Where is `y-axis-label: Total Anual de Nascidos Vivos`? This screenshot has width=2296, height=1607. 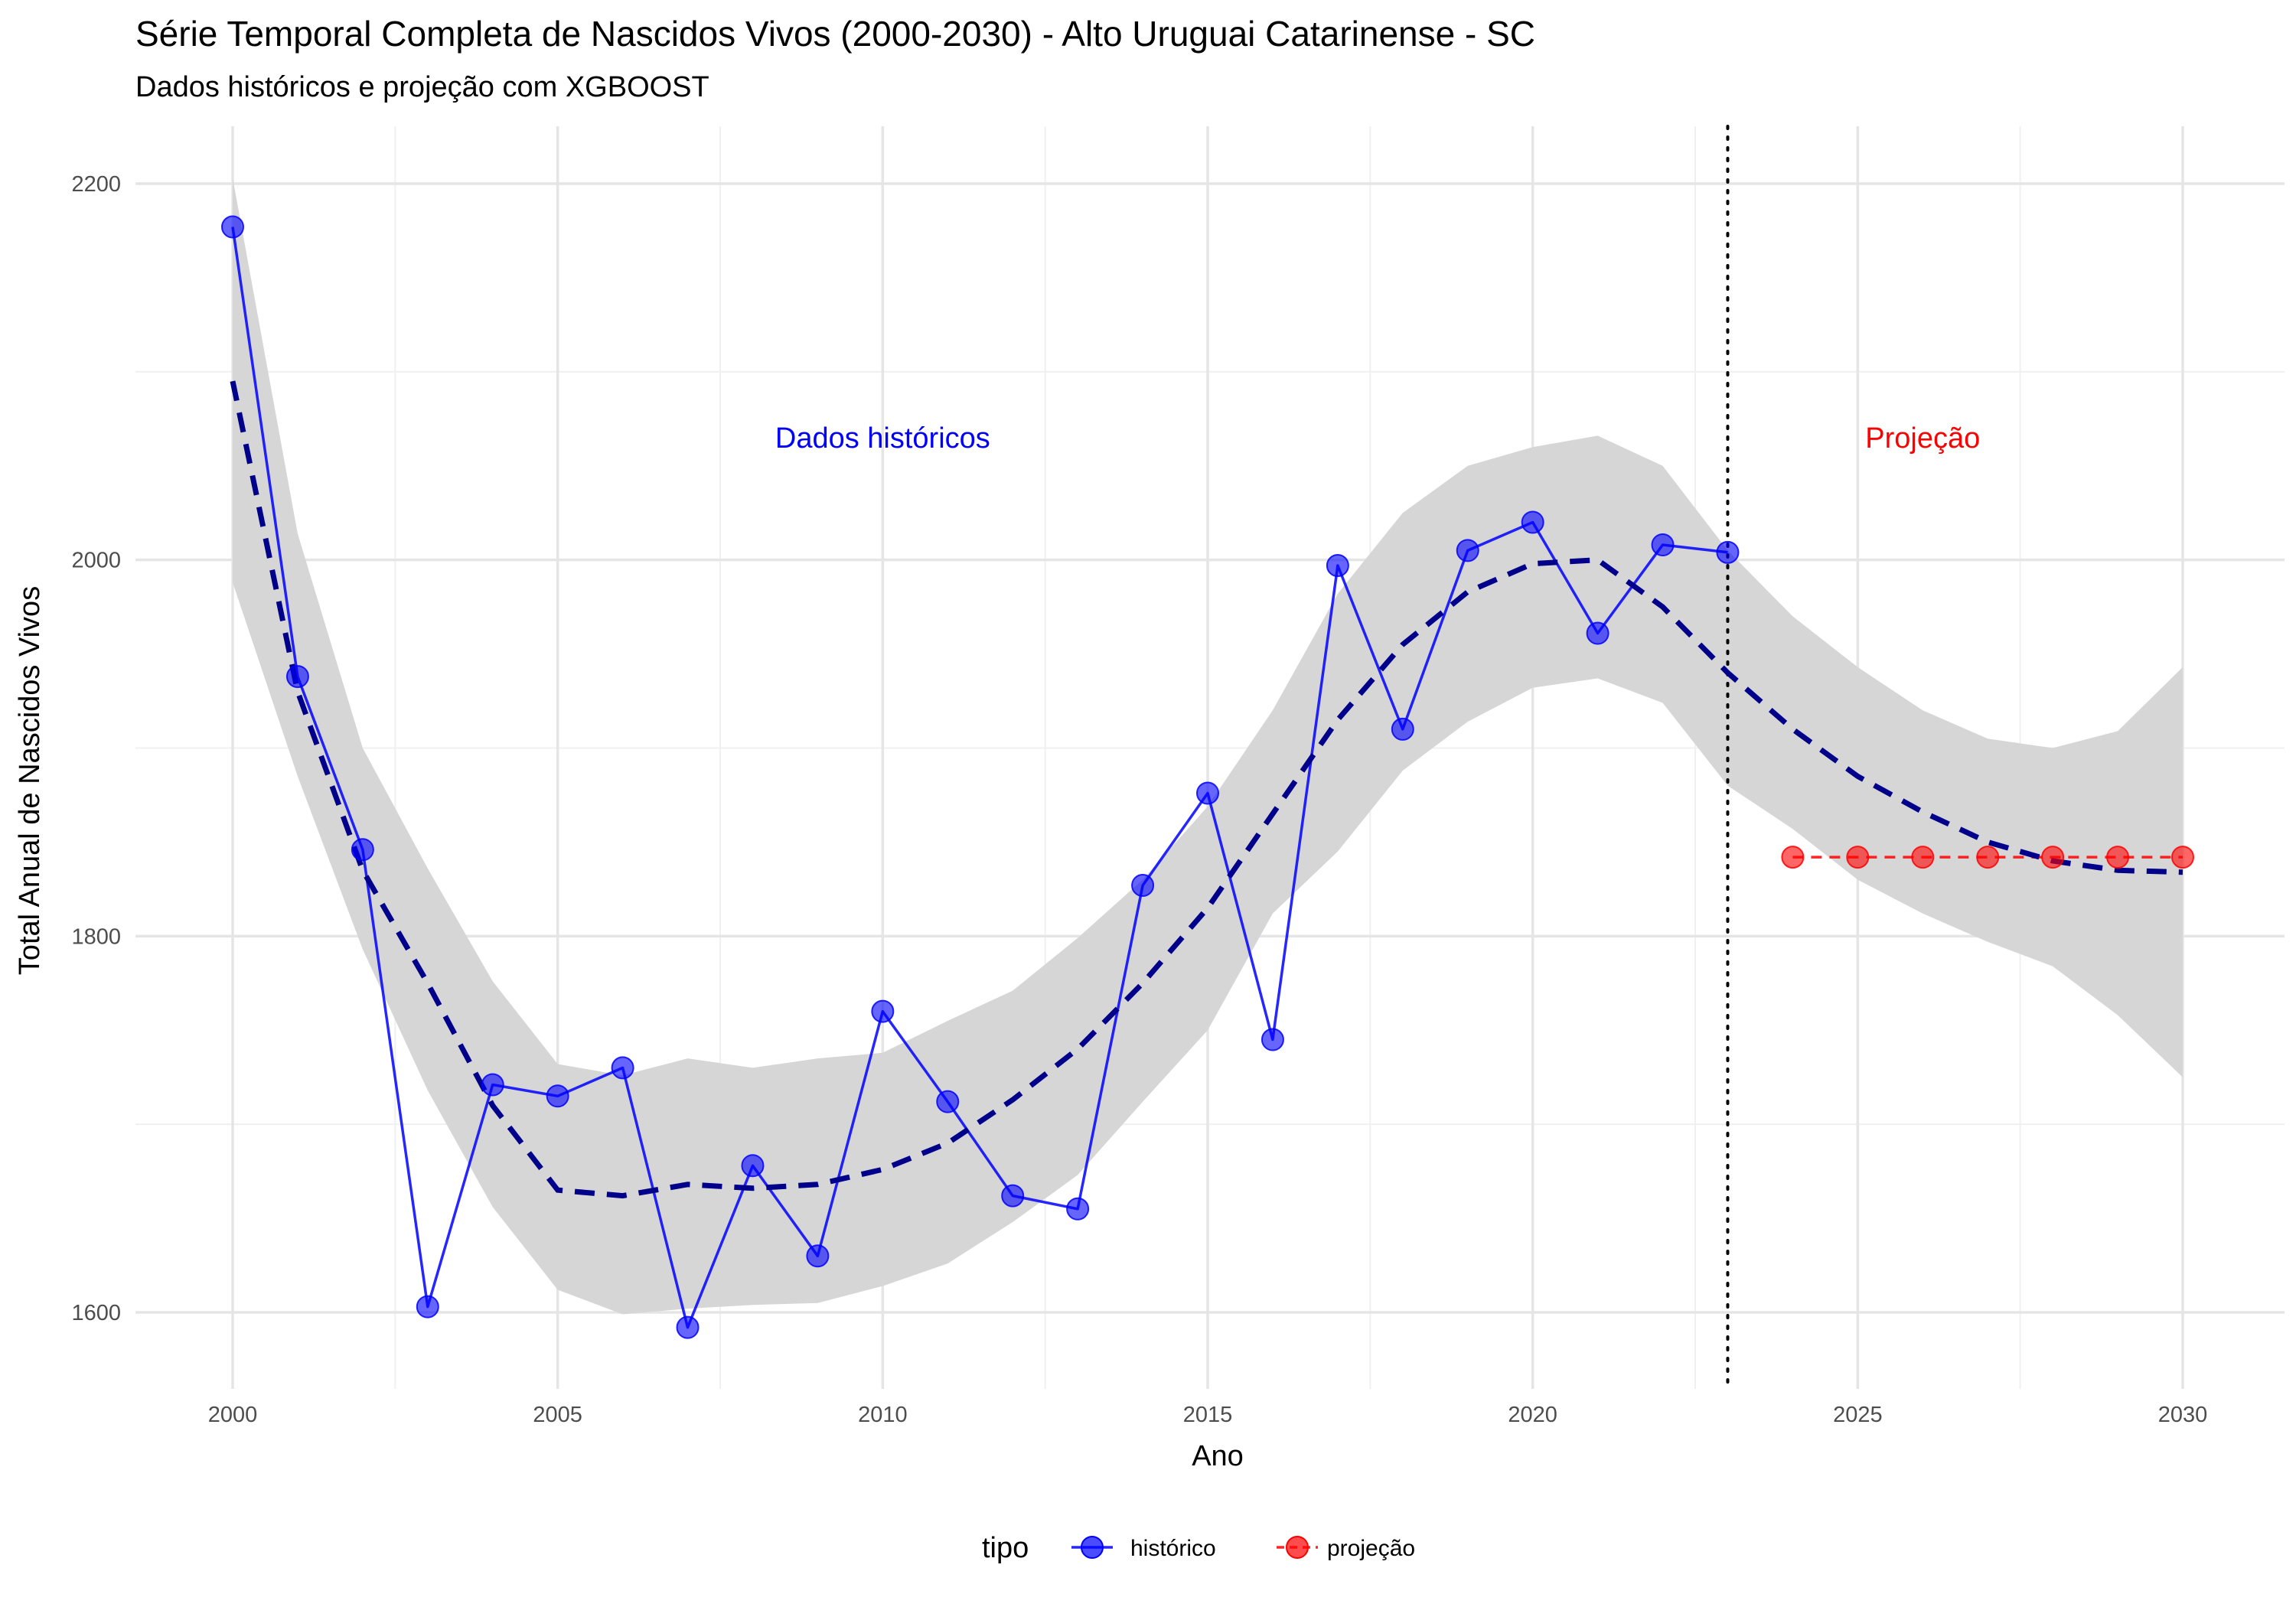
y-axis-label: Total Anual de Nascidos Vivos is located at coordinates (30, 781).